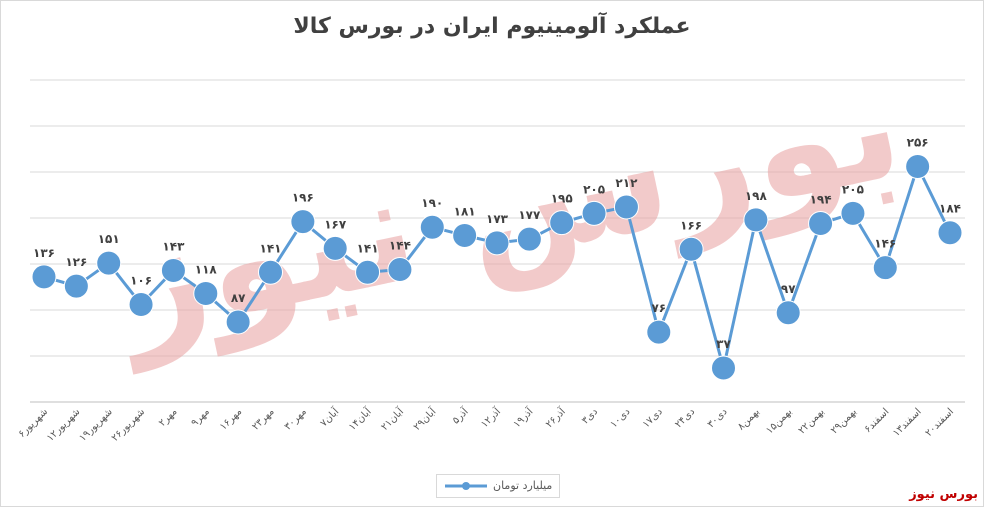 Image resolution: width=984 pixels, height=507 pixels. I want to click on data-label: ۱۹۰, so click(432, 203).